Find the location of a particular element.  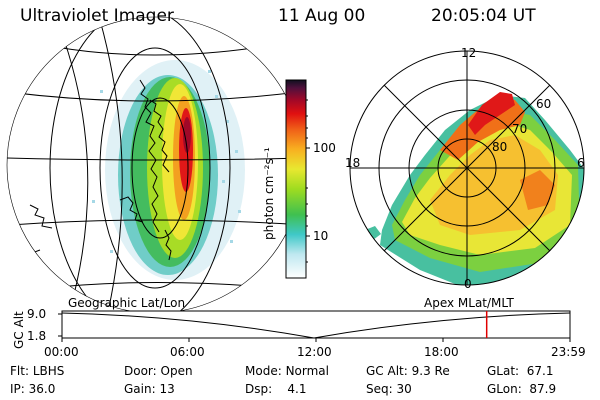

info-flt-label: Flt: is located at coordinates (19, 371).